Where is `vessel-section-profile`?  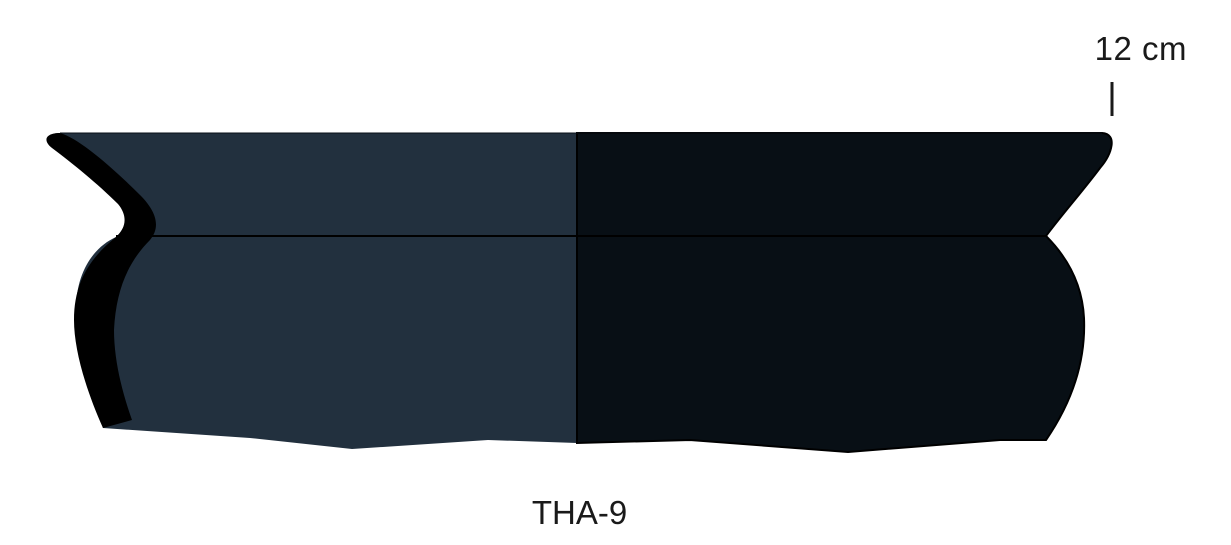 vessel-section-profile is located at coordinates (101, 280).